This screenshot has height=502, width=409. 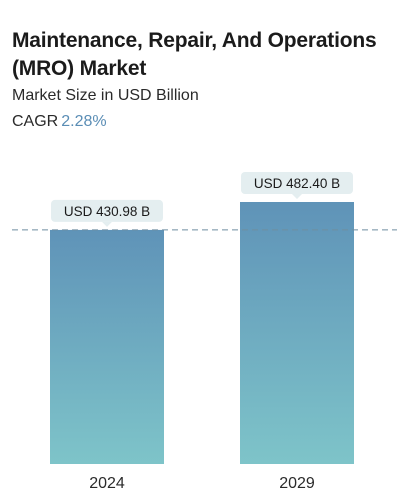 What do you see at coordinates (35, 121) in the screenshot?
I see `cagr-label: CAGR` at bounding box center [35, 121].